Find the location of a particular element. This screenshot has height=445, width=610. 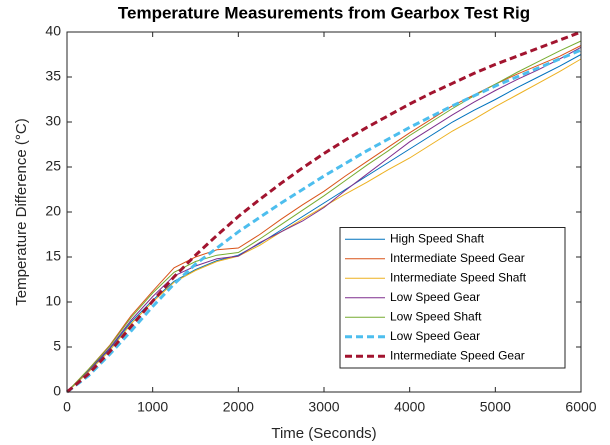

y-tick-label: 40 is located at coordinates (53, 31).